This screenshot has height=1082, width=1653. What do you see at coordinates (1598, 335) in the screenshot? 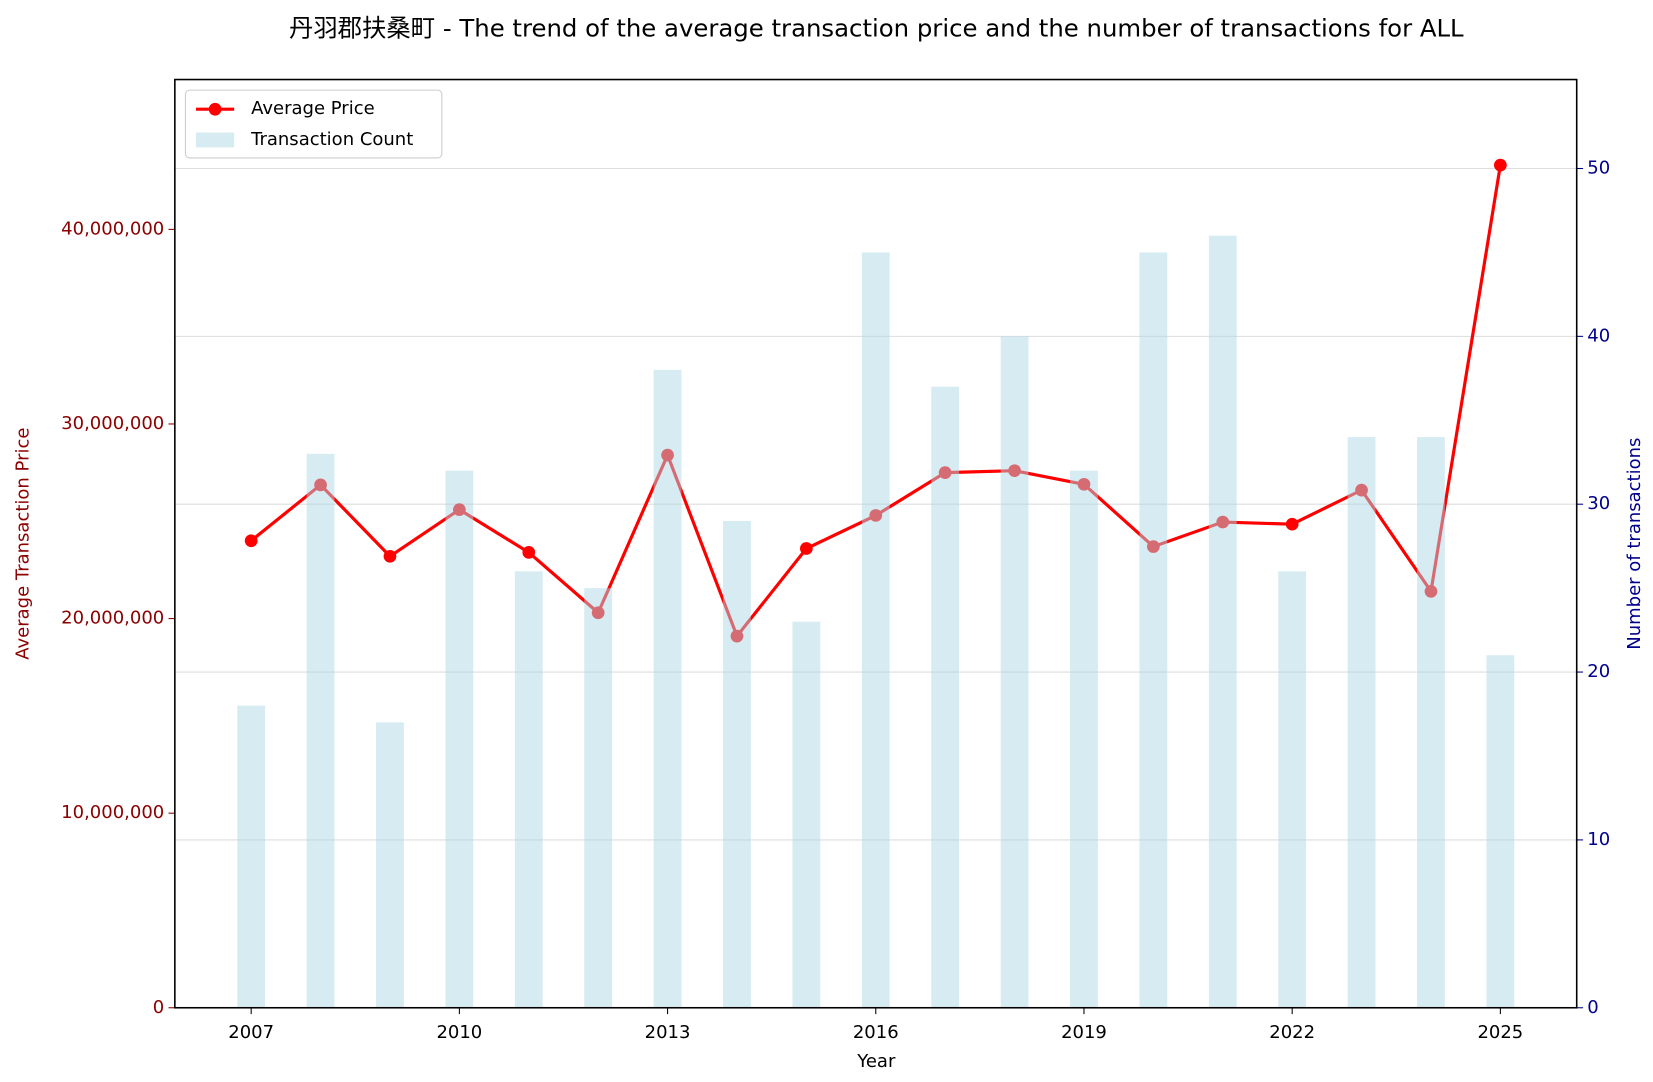
I see `y2-tick-label: 40` at bounding box center [1598, 335].